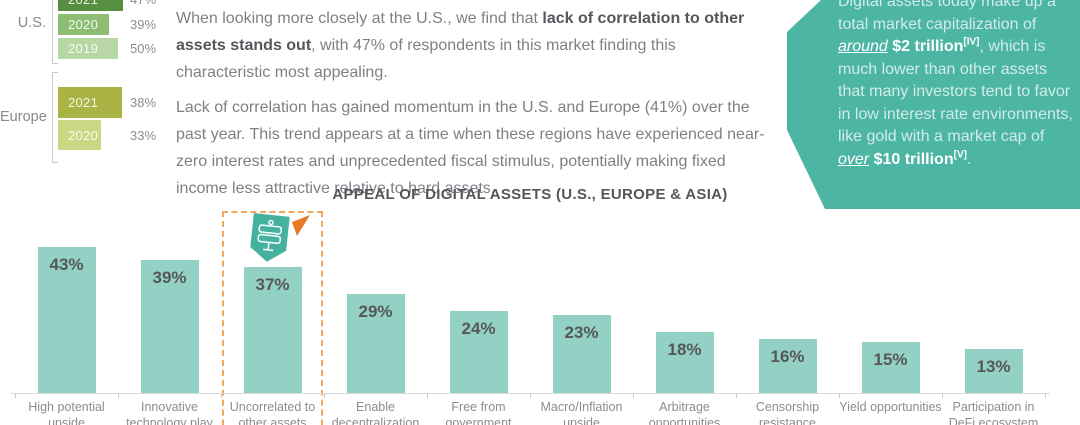 Image resolution: width=1080 pixels, height=425 pixels. Describe the element at coordinates (960, 155) in the screenshot. I see `callout-segment: [V]` at that location.